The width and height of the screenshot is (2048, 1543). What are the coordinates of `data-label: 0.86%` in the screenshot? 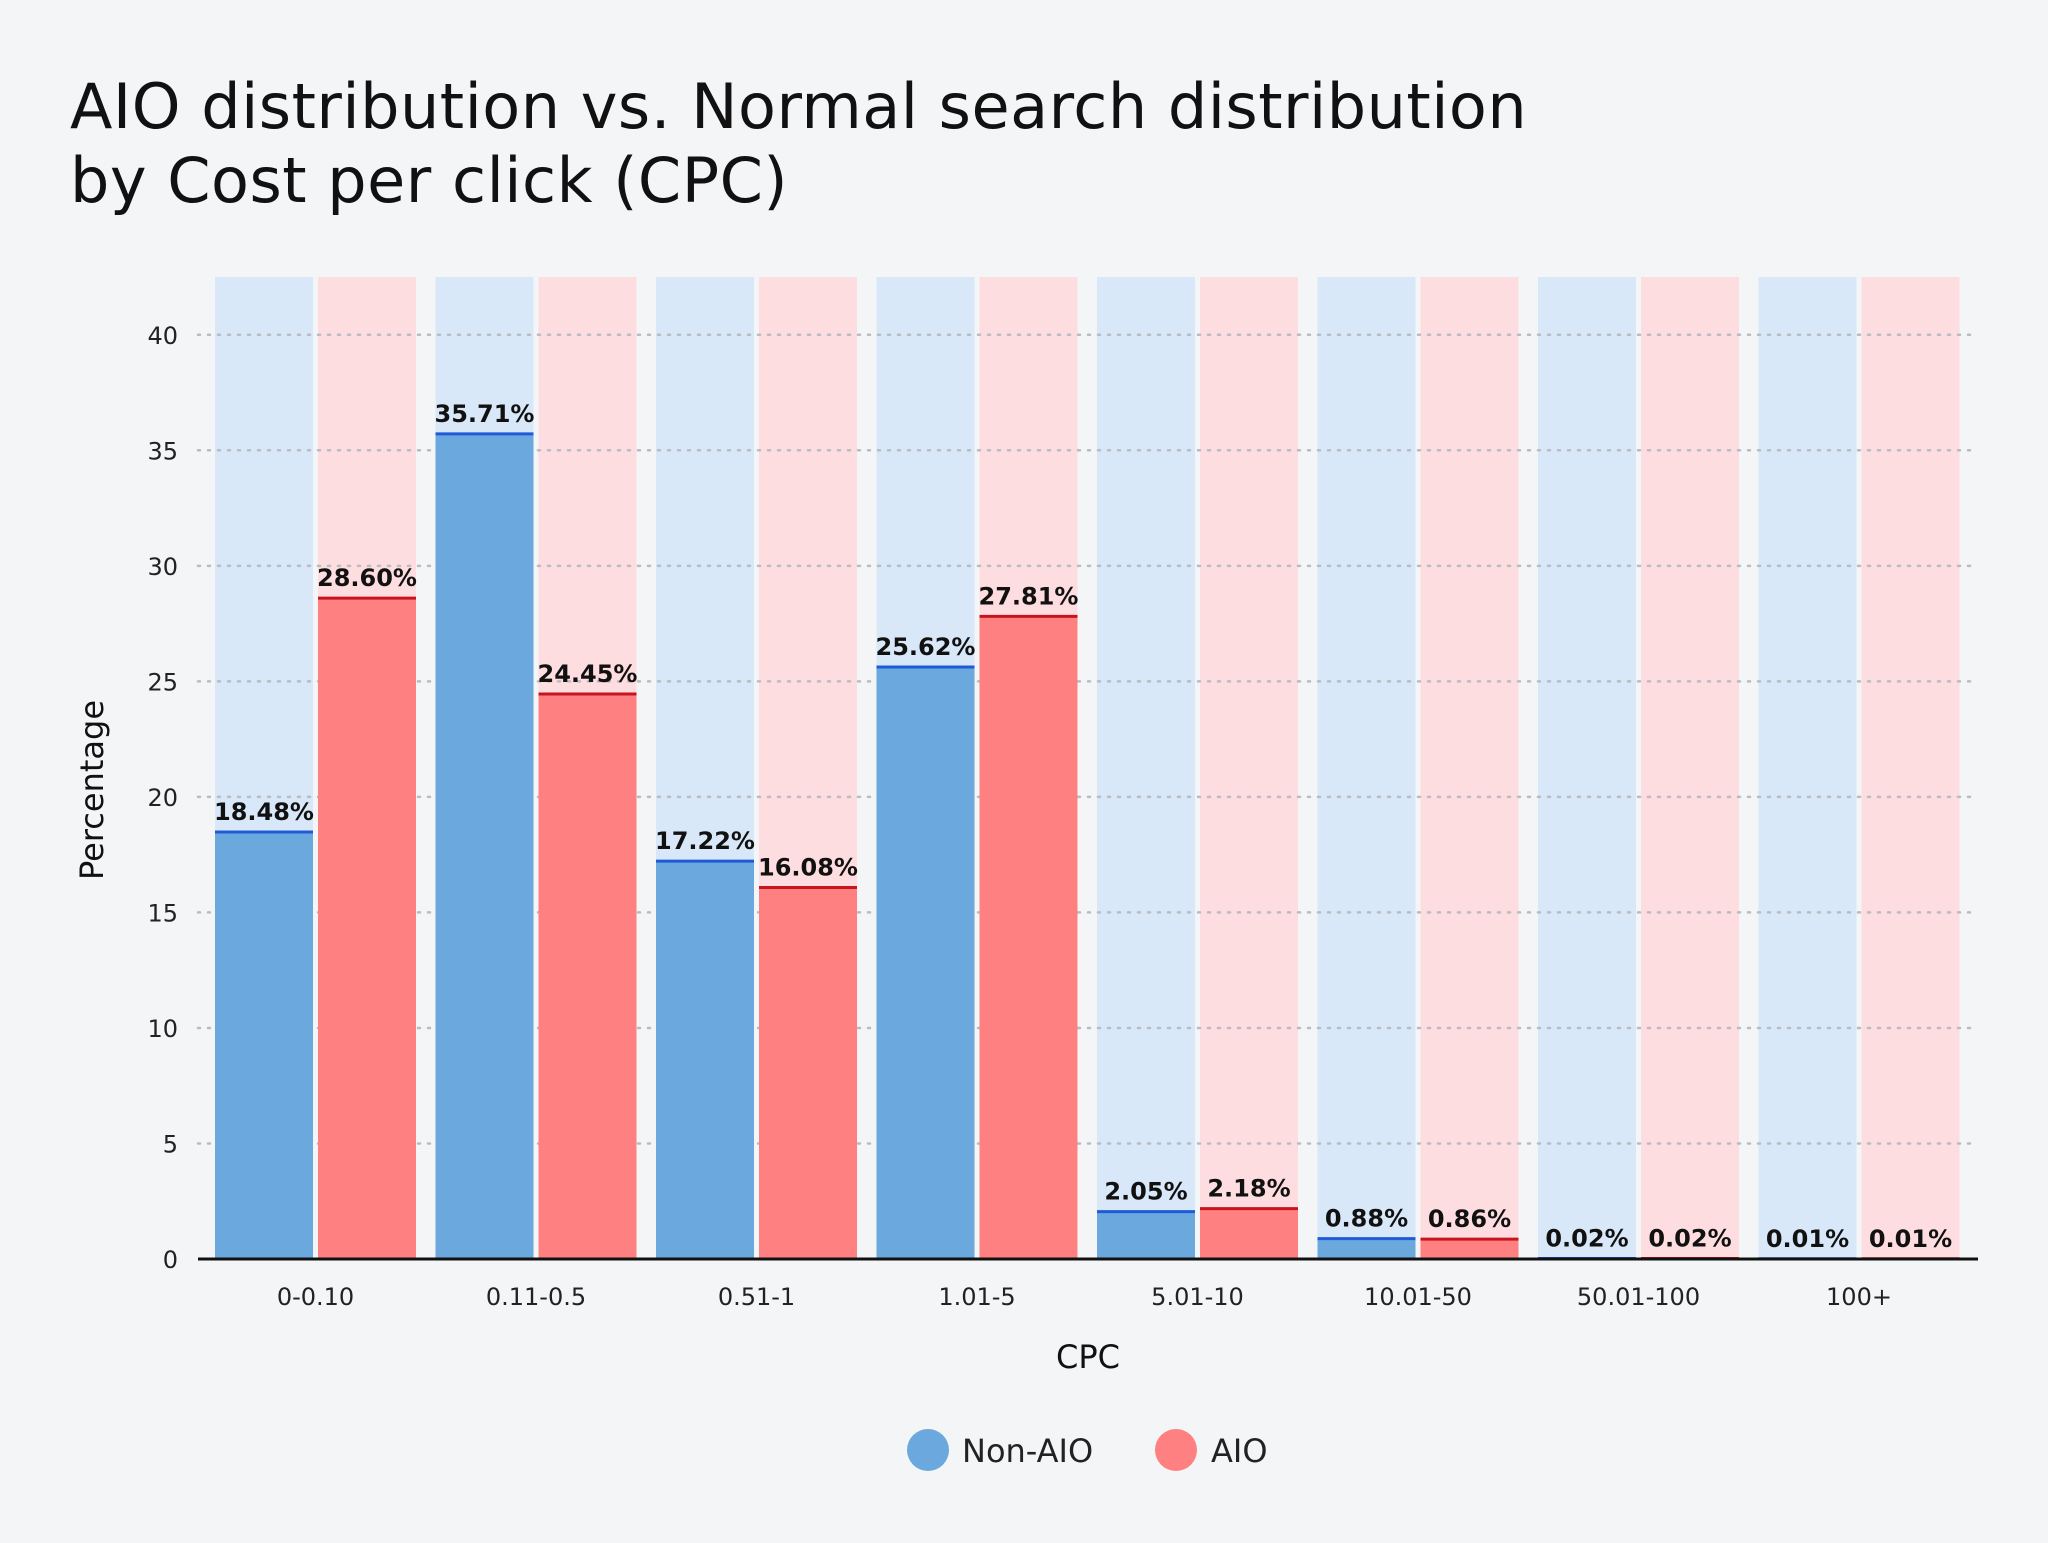 It's located at (1469, 1219).